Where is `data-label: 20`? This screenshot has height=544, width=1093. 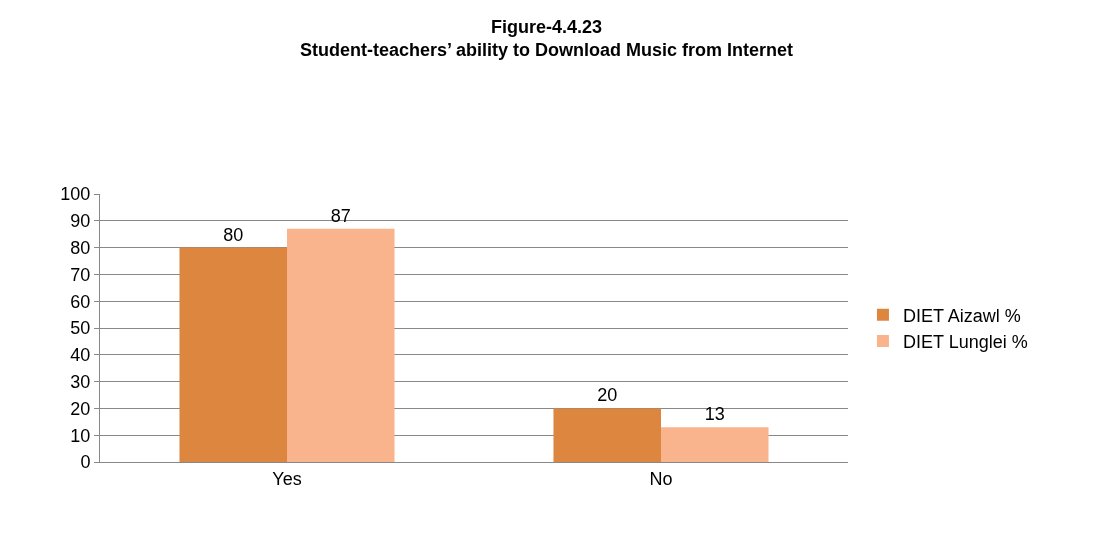
data-label: 20 is located at coordinates (607, 395).